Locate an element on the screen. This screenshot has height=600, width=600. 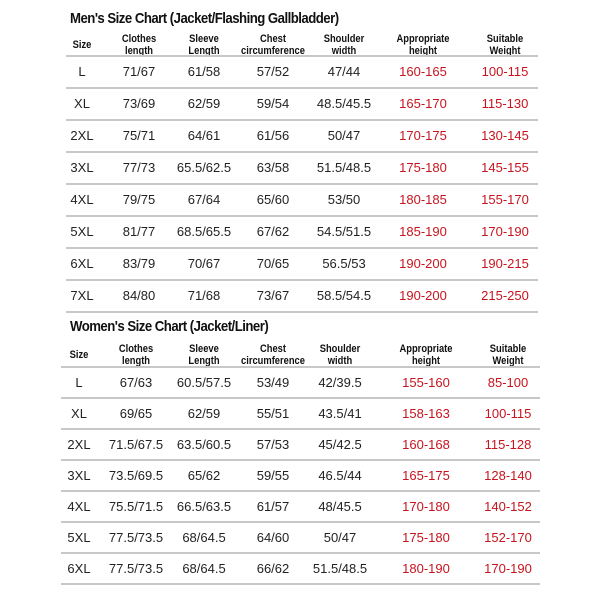
table-cell: 170-175 is located at coordinates (423, 135).